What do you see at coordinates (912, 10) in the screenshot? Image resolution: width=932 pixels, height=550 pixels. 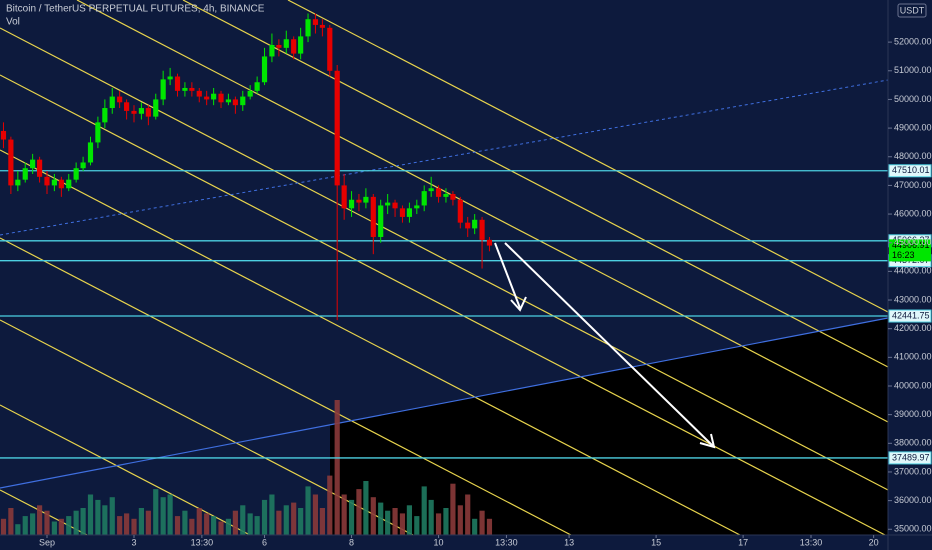 I see `currency-label: USDT` at bounding box center [912, 10].